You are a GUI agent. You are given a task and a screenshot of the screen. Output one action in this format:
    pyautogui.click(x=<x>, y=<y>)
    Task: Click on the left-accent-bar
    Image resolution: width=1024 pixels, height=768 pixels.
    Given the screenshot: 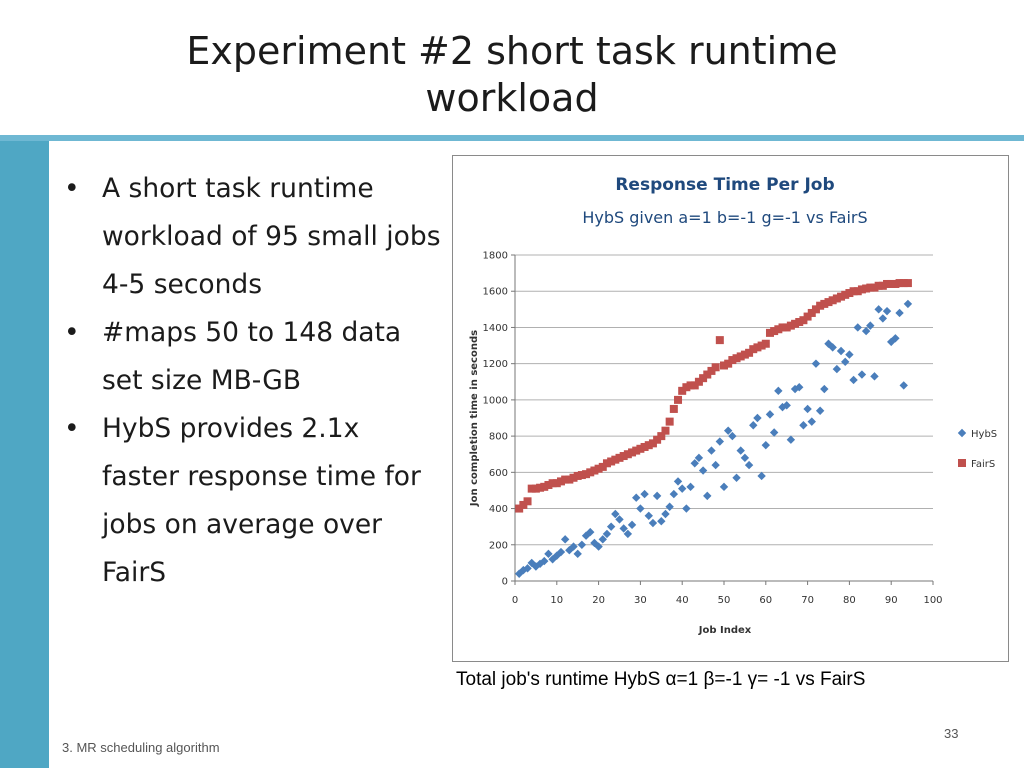 What is the action you would take?
    pyautogui.click(x=24, y=451)
    